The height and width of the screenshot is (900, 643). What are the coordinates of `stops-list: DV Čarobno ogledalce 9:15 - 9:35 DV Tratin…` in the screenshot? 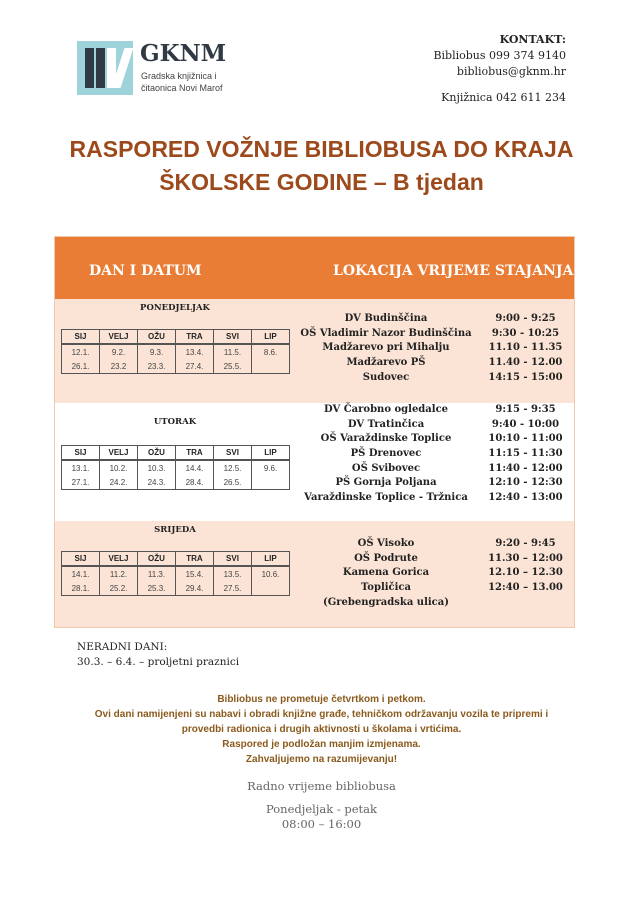 It's located at (434, 454).